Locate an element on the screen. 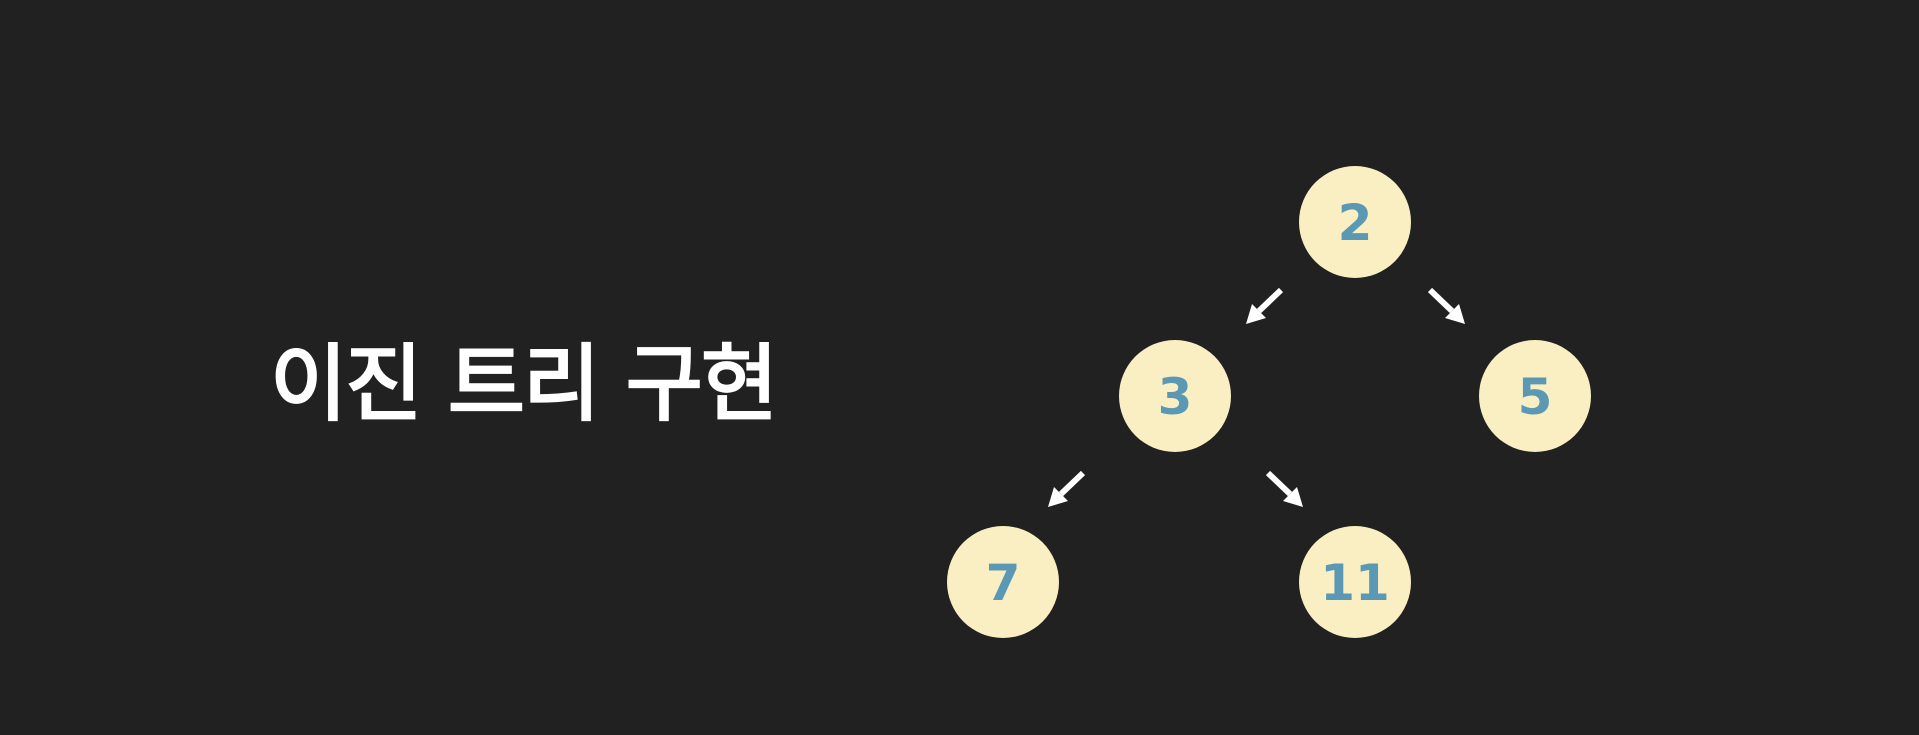 The height and width of the screenshot is (735, 1919). node-label: 2 is located at coordinates (1355, 223).